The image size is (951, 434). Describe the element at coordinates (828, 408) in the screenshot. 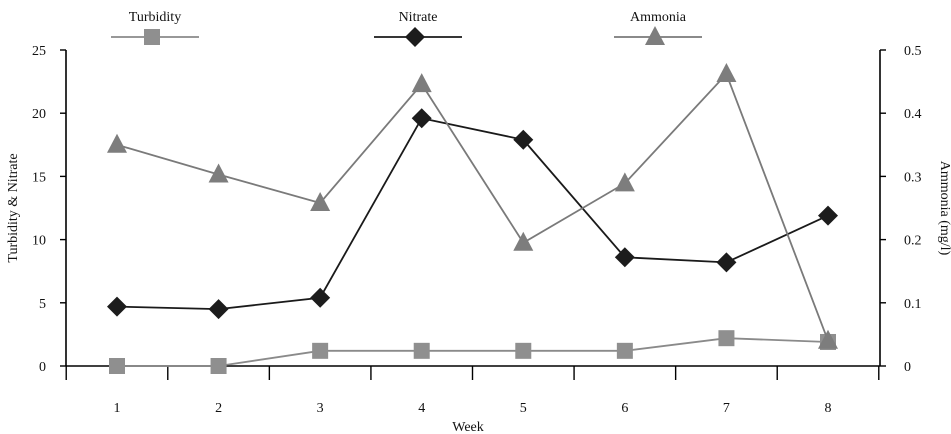

I see `x-tick-label: 8` at that location.